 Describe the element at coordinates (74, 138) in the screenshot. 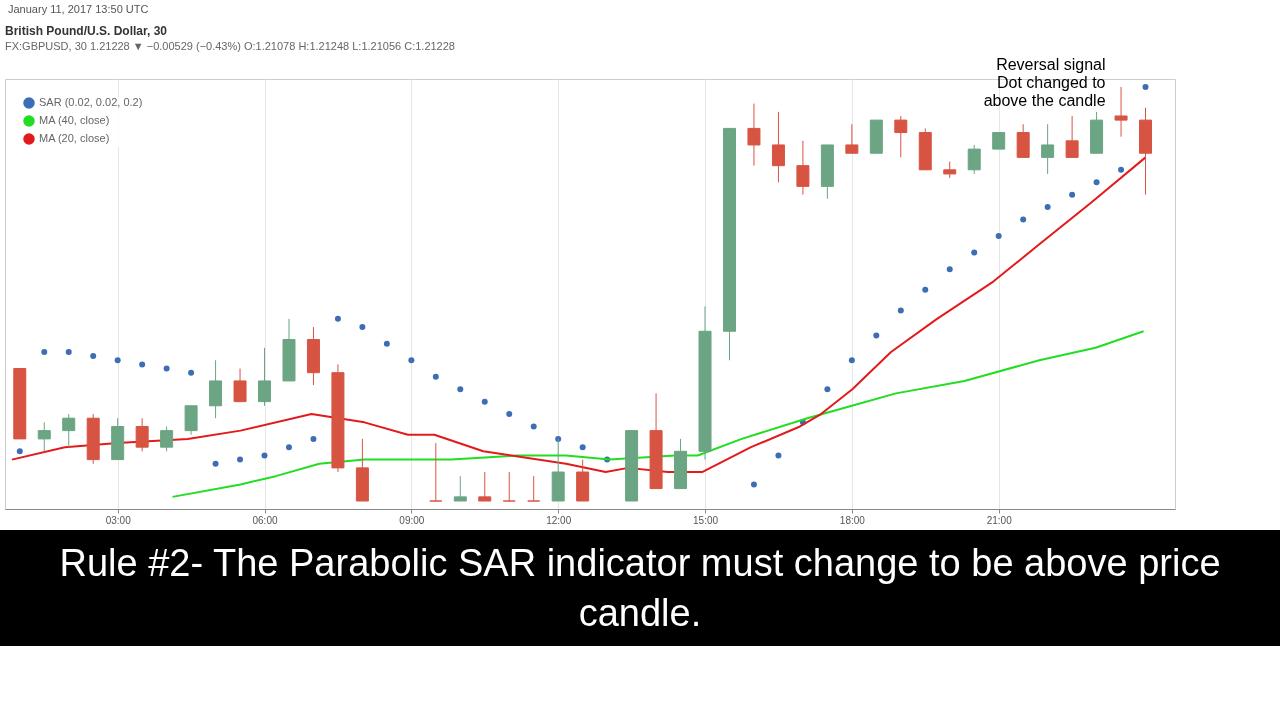

I see `legend-label: MA (20, close)` at that location.